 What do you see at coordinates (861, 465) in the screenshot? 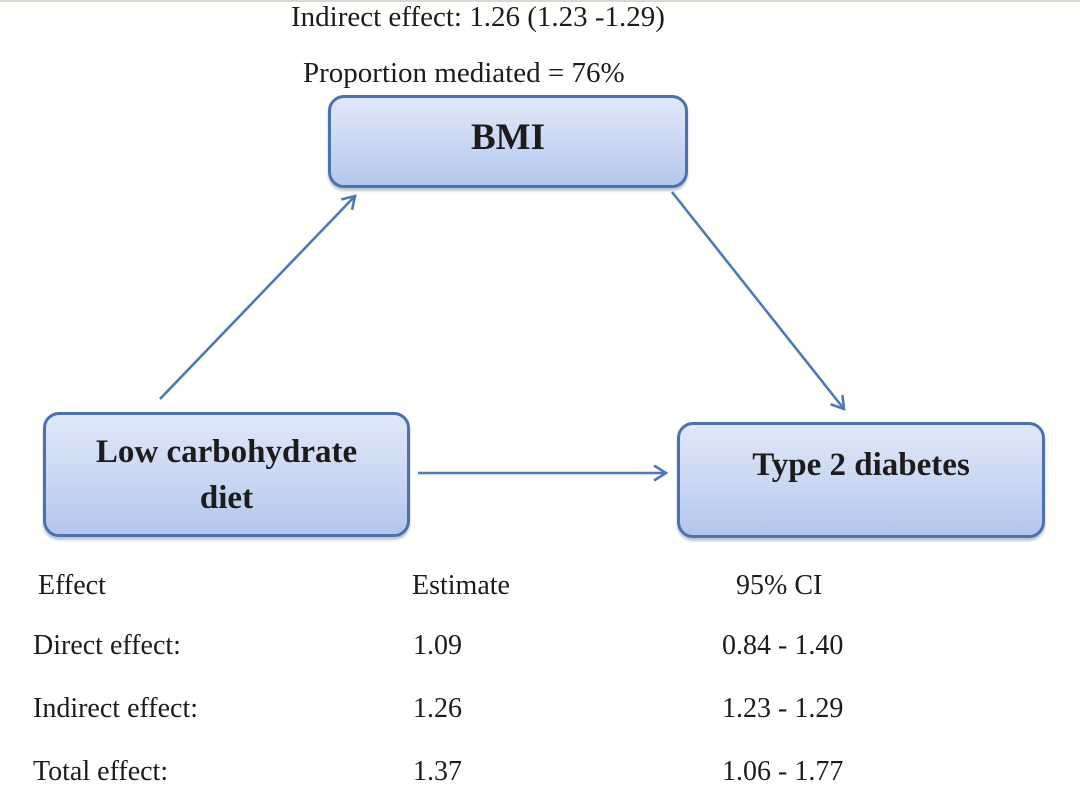
I see `node-outcome-label: Type 2 diabetes` at bounding box center [861, 465].